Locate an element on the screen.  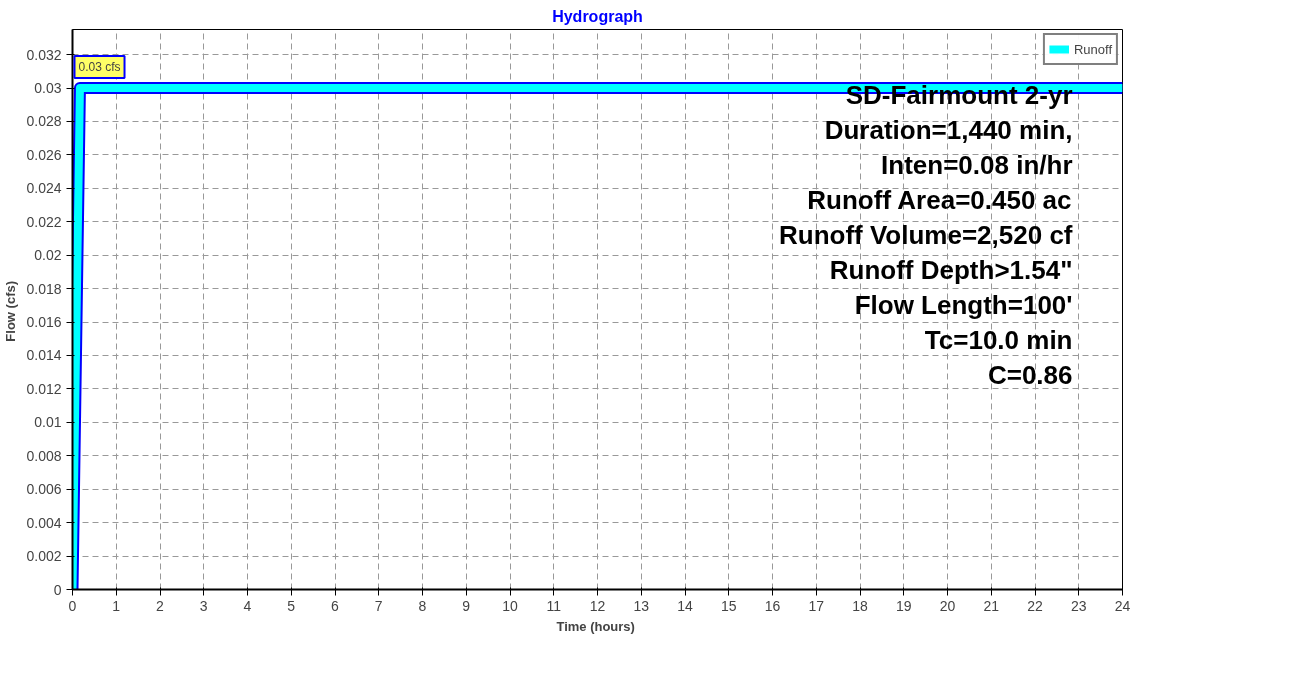
x-tick-label: 10 is located at coordinates (510, 605).